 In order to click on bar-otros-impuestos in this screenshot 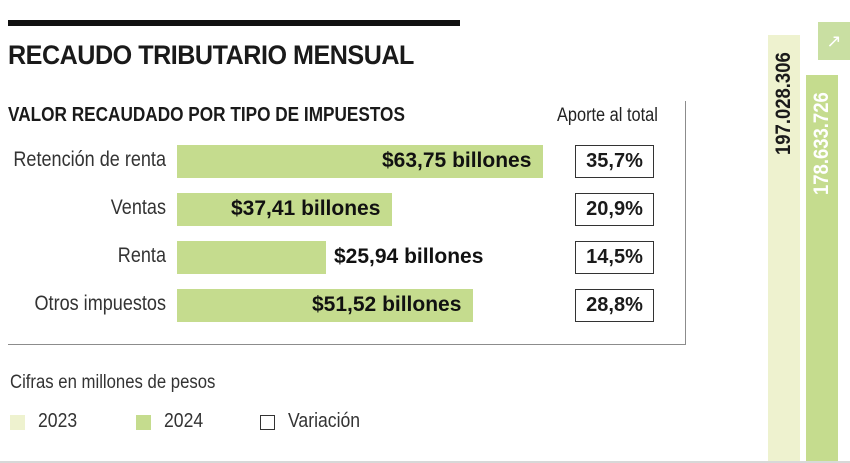, I will do `click(325, 305)`.